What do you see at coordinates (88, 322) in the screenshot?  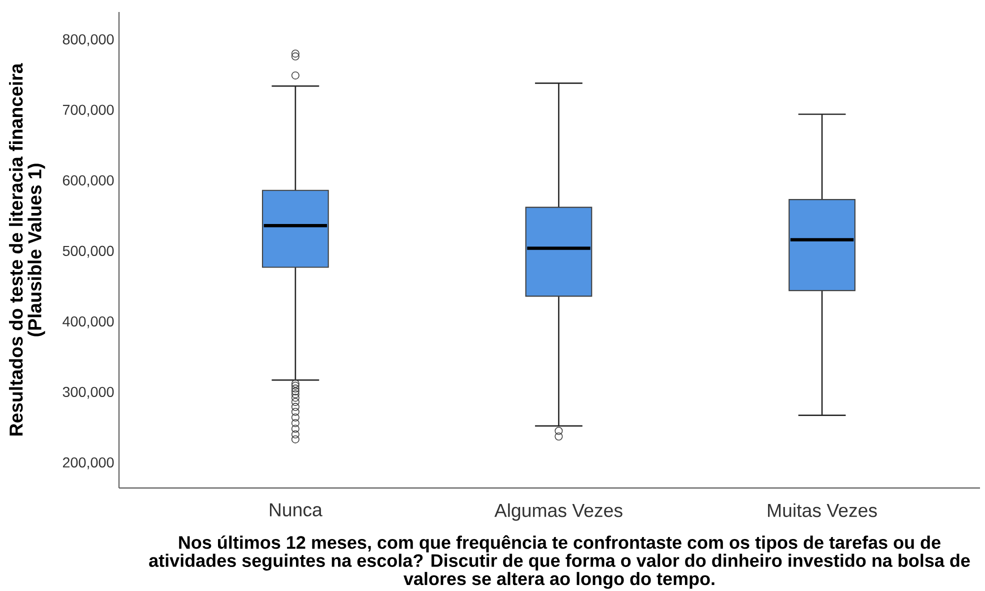 I see `y-tick-label: 400,000` at bounding box center [88, 322].